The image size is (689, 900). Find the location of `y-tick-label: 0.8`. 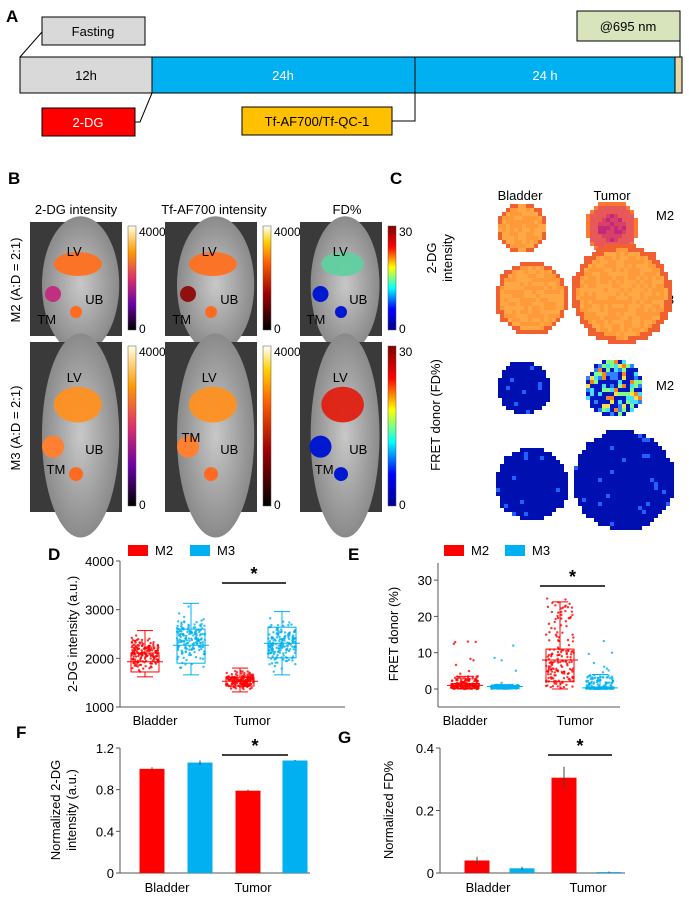

y-tick-label: 0.8 is located at coordinates (105, 790).